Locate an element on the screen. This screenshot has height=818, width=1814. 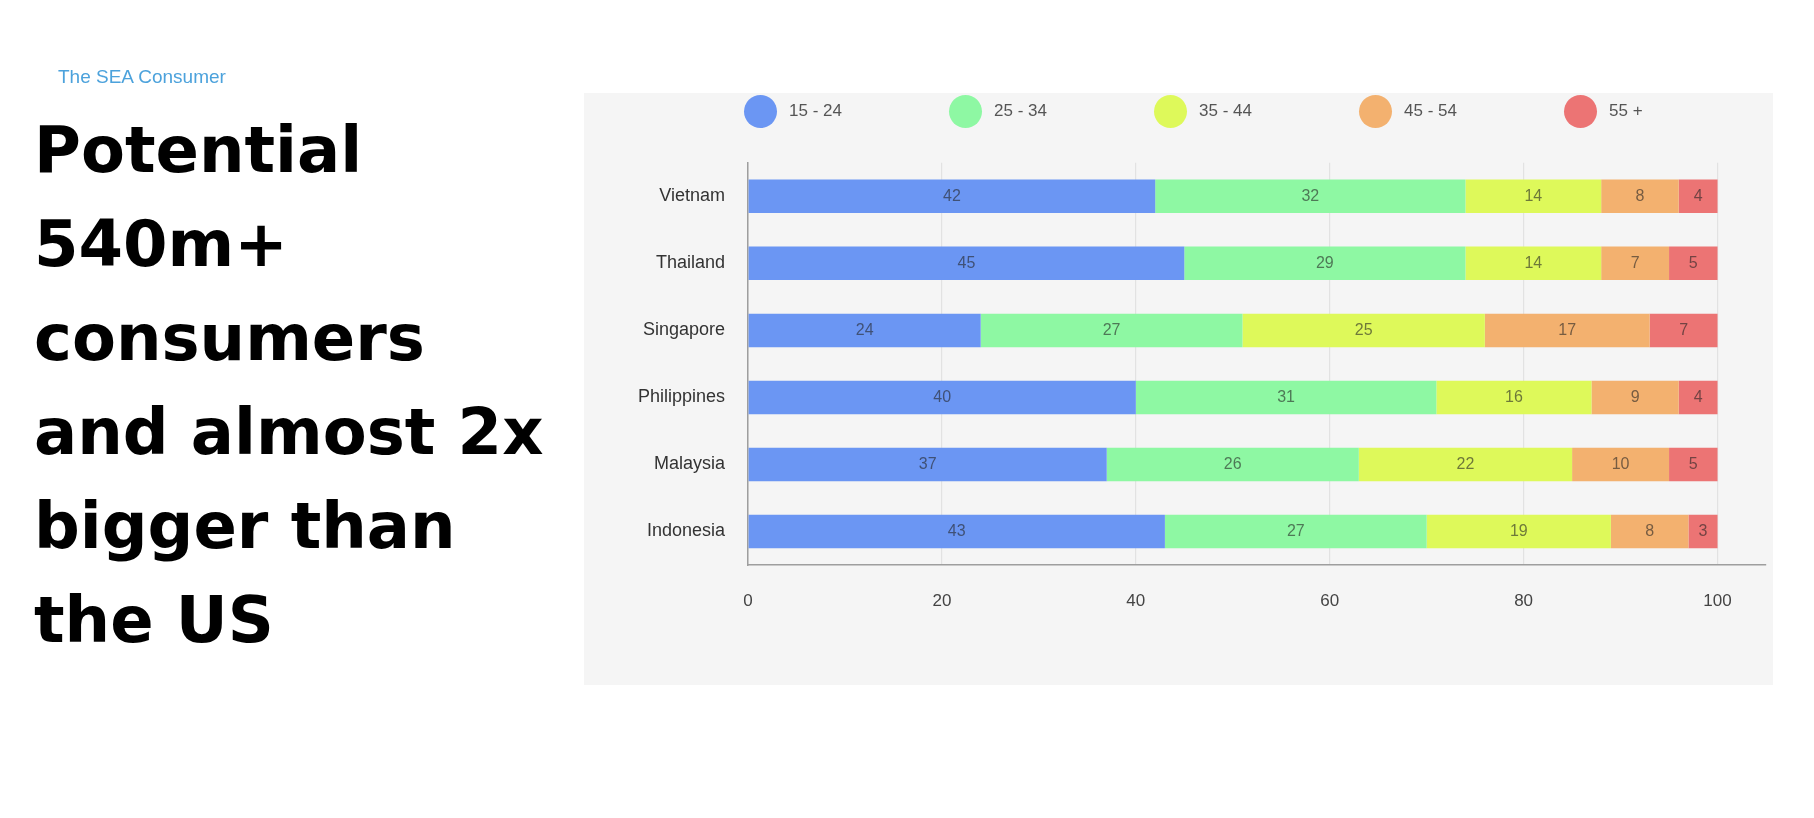
data-label: 10 is located at coordinates (1620, 463).